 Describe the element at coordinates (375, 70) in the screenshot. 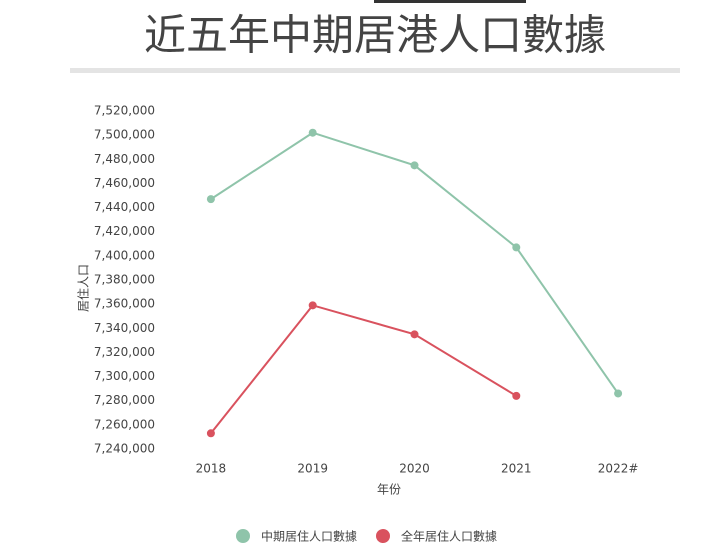

I see `title-rule` at that location.